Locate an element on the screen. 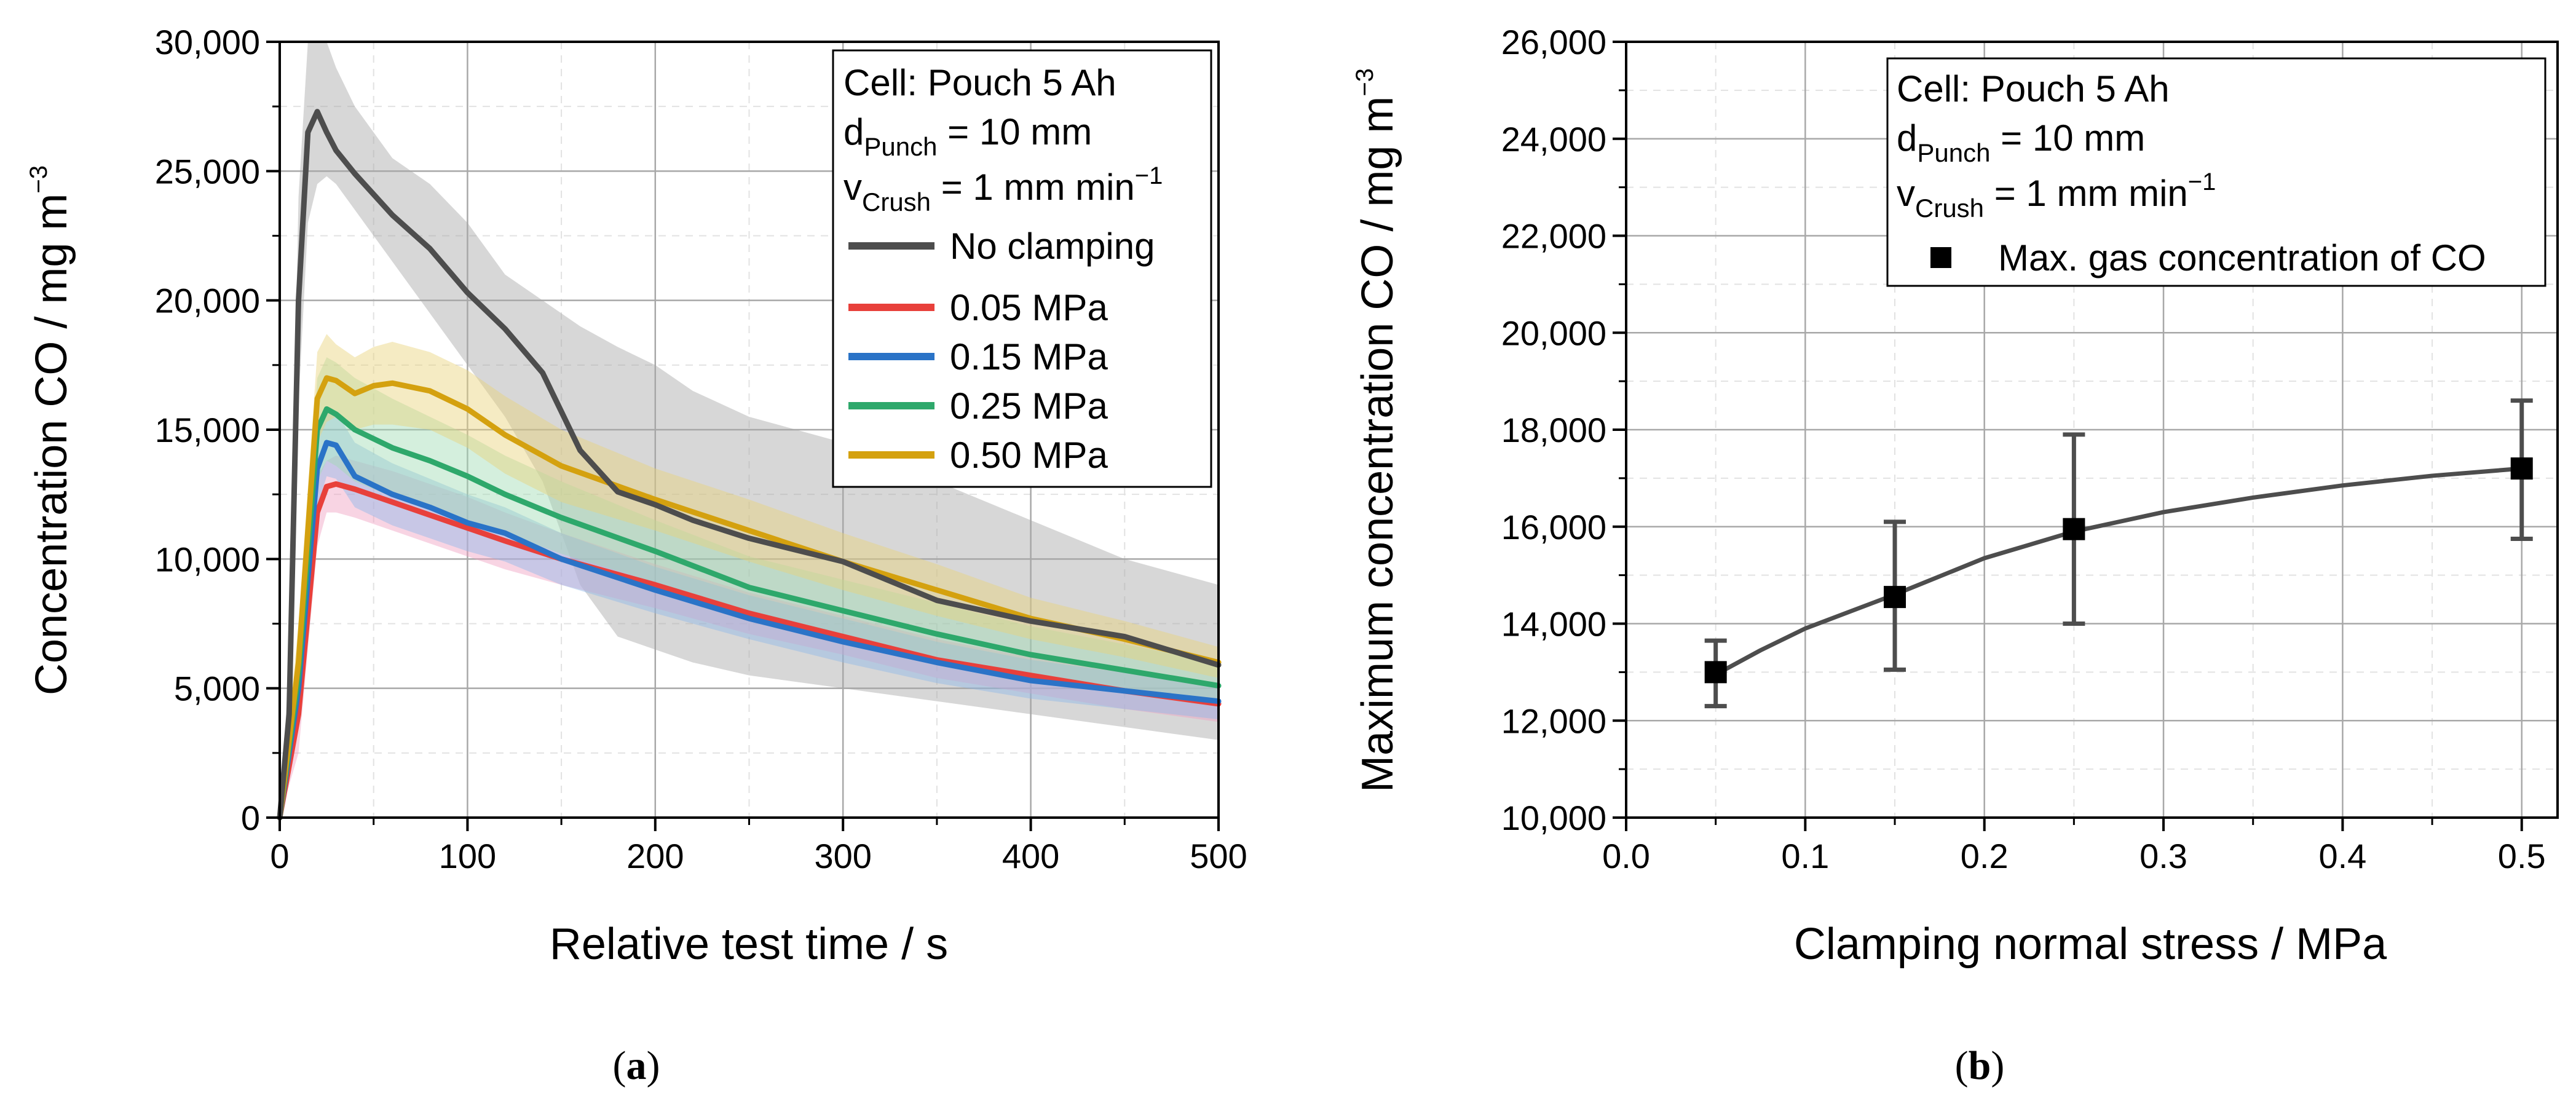 The height and width of the screenshot is (1109, 2576). legend-box-b is located at coordinates (2216, 172).